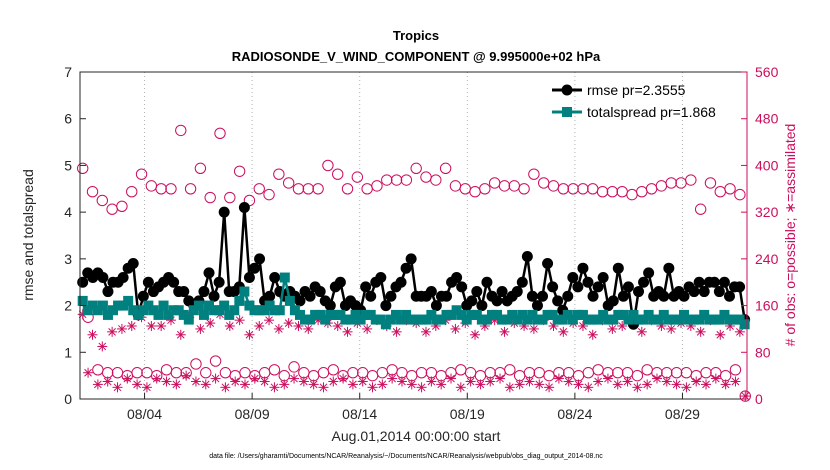 The width and height of the screenshot is (830, 470). What do you see at coordinates (567, 112) in the screenshot?
I see `legend-spread-marker` at bounding box center [567, 112].